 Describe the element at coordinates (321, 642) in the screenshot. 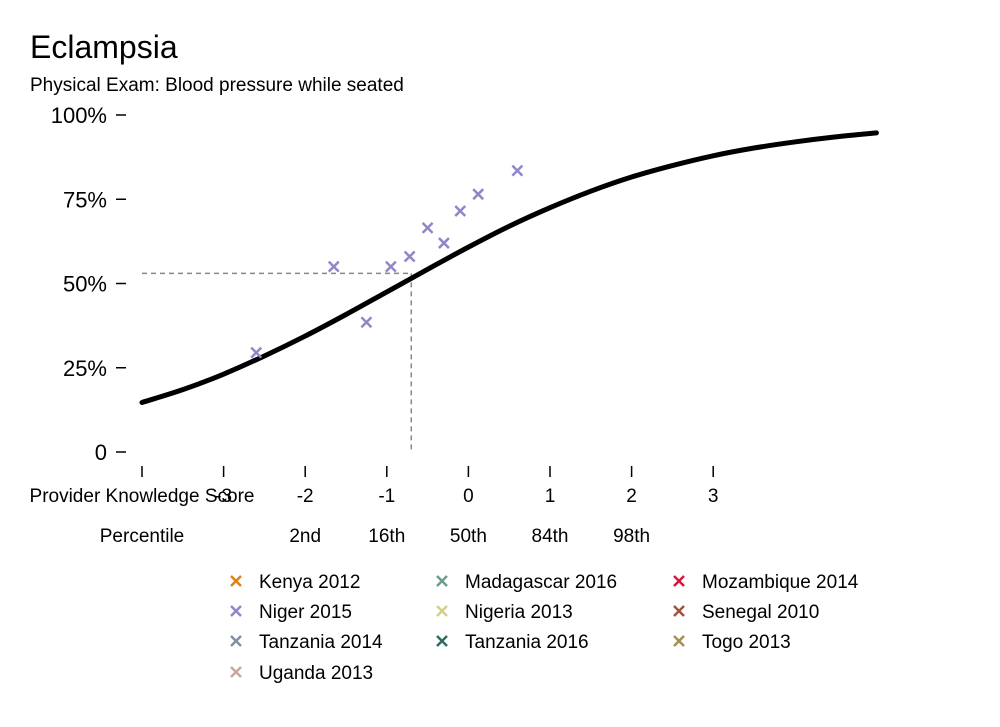

I see `legend-label: Tanzania 2014` at that location.